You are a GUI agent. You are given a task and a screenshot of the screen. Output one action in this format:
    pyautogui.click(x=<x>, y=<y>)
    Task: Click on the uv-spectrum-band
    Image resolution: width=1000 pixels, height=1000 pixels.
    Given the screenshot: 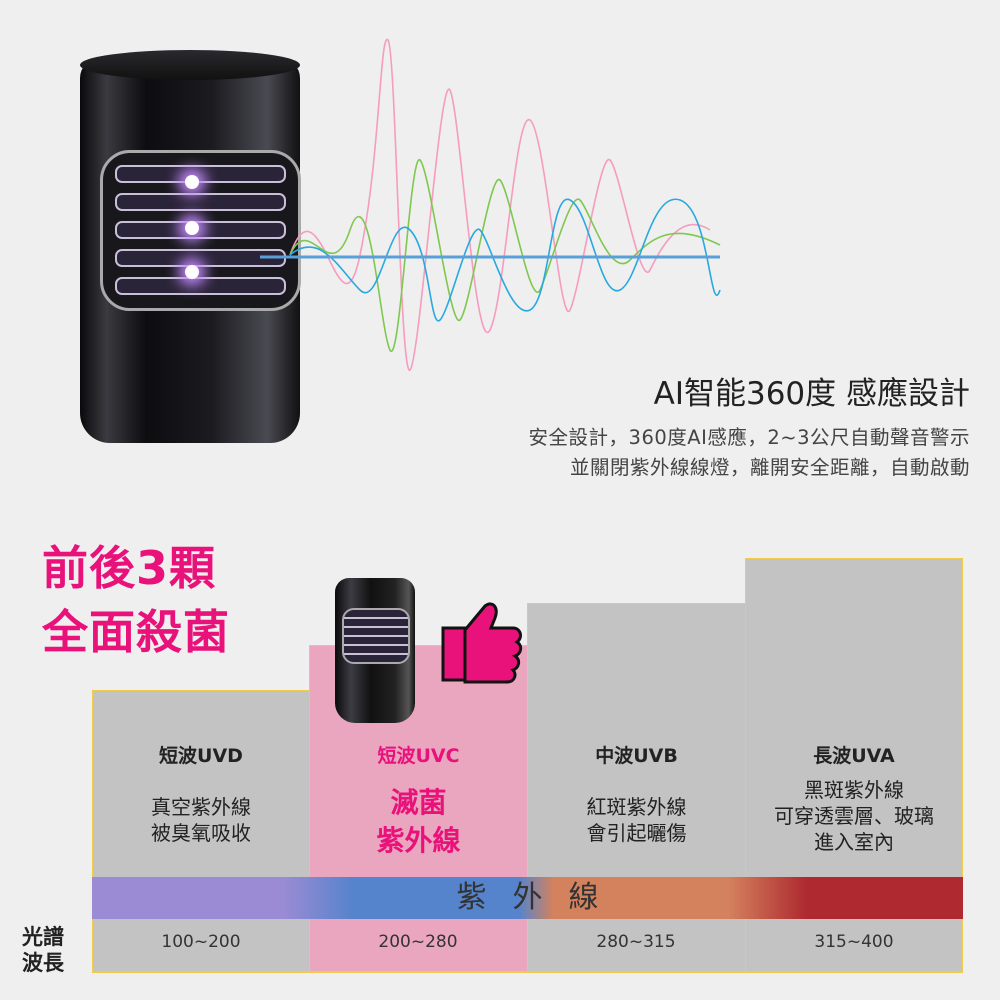 What is the action you would take?
    pyautogui.click(x=527, y=898)
    